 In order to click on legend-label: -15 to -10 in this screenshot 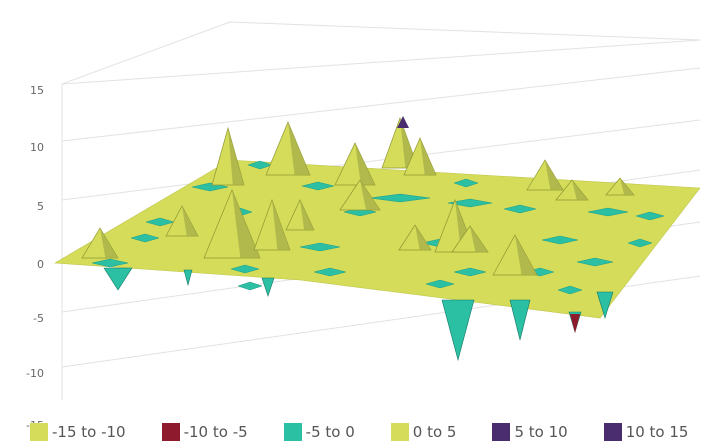, I will do `click(89, 432)`.